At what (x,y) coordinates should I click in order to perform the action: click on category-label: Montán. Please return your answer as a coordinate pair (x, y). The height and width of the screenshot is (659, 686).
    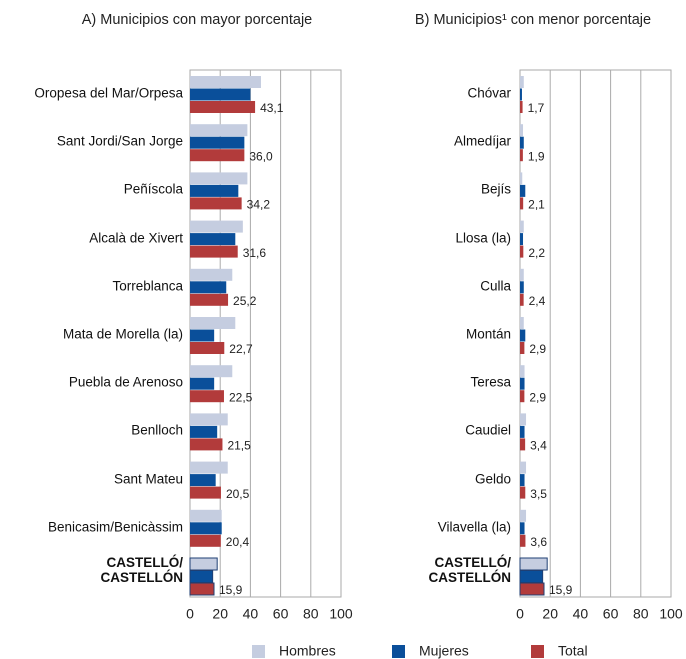
    Looking at the image, I should click on (488, 334).